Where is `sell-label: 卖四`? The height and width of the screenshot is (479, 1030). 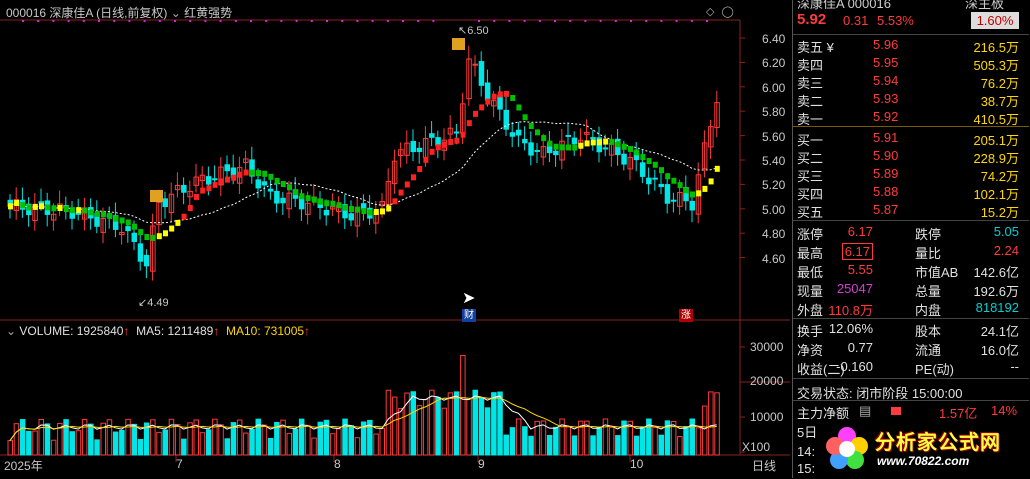
sell-label: 卖四 is located at coordinates (810, 65).